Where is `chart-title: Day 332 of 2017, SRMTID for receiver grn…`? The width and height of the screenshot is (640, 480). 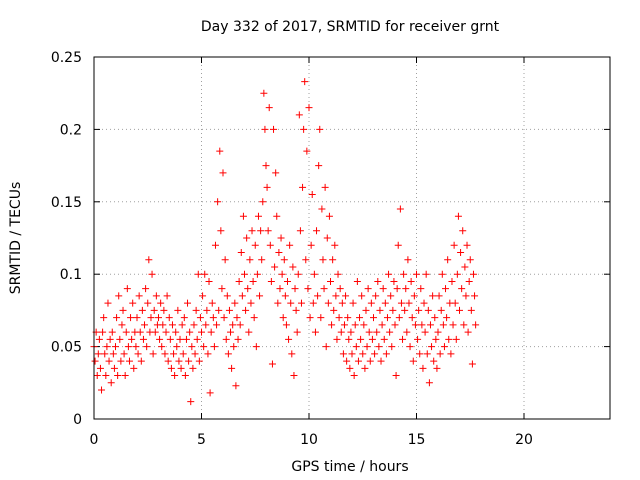
chart-title: Day 332 of 2017, SRMTID for receiver grn… is located at coordinates (350, 27).